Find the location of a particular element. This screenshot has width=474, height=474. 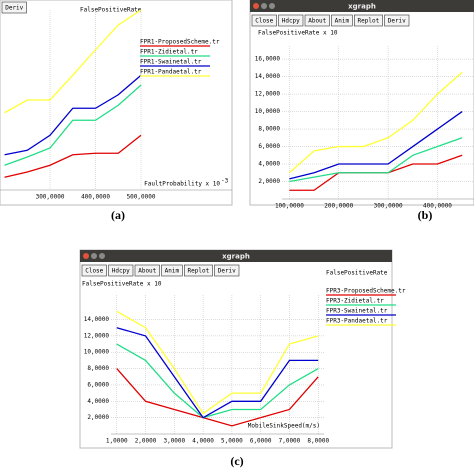

legend-label: FPR1-Zidietal.tr is located at coordinates (169, 52).